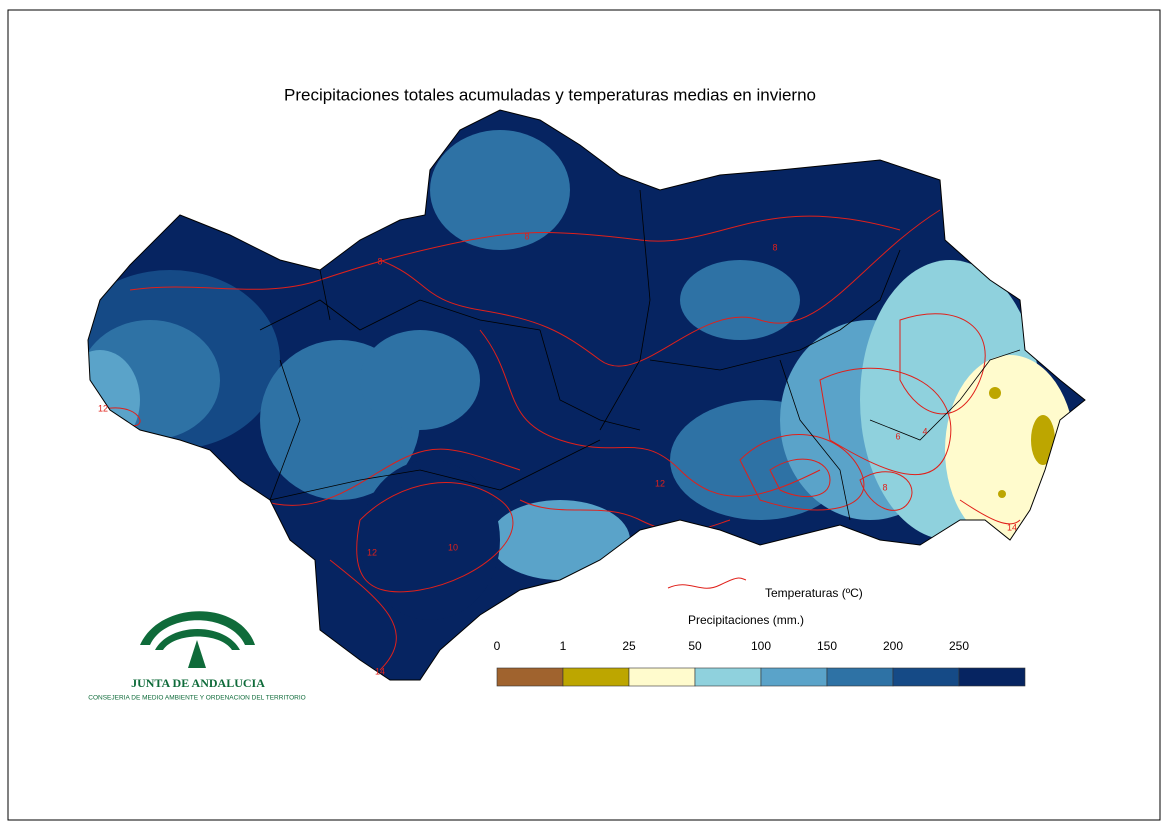  What do you see at coordinates (814, 593) in the screenshot?
I see `temperature-legend-label: Temperaturas (ºC)` at bounding box center [814, 593].